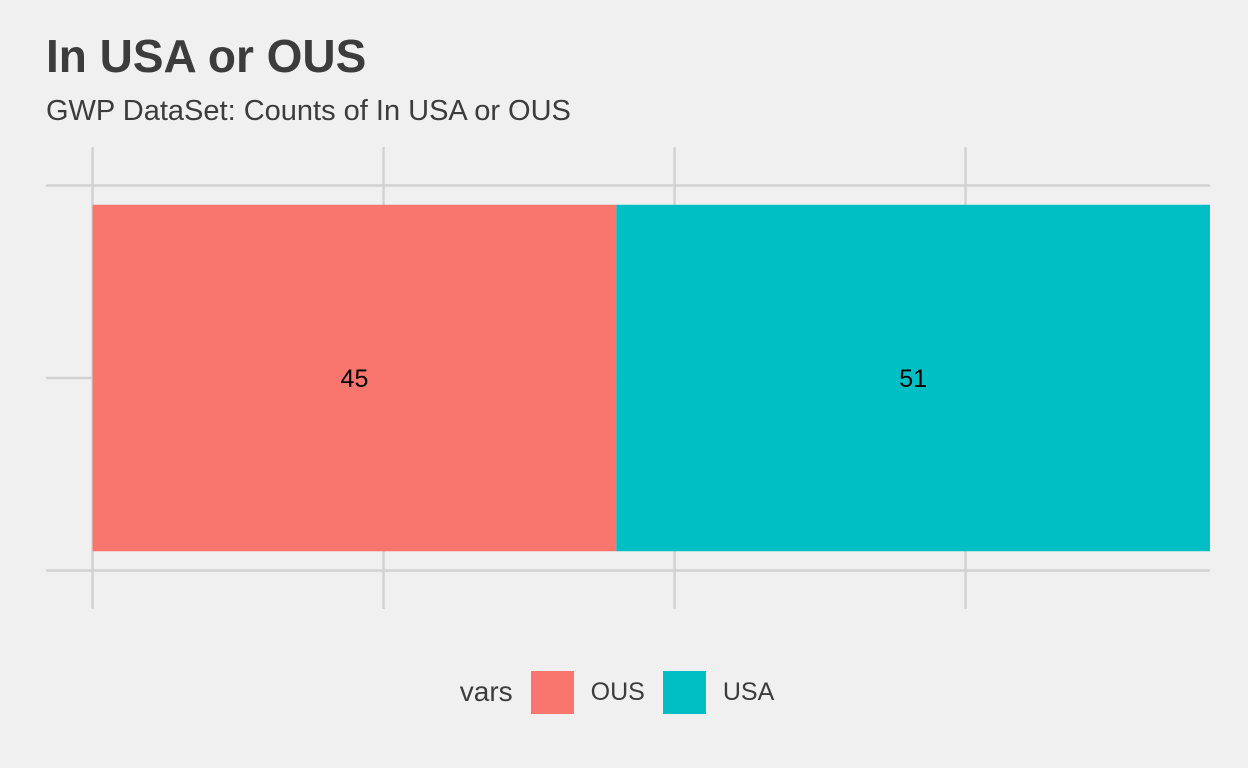 This screenshot has height=768, width=1248. Describe the element at coordinates (308, 111) in the screenshot. I see `chart-subtitle: GWP DataSet: Counts of In USA or OUS` at that location.